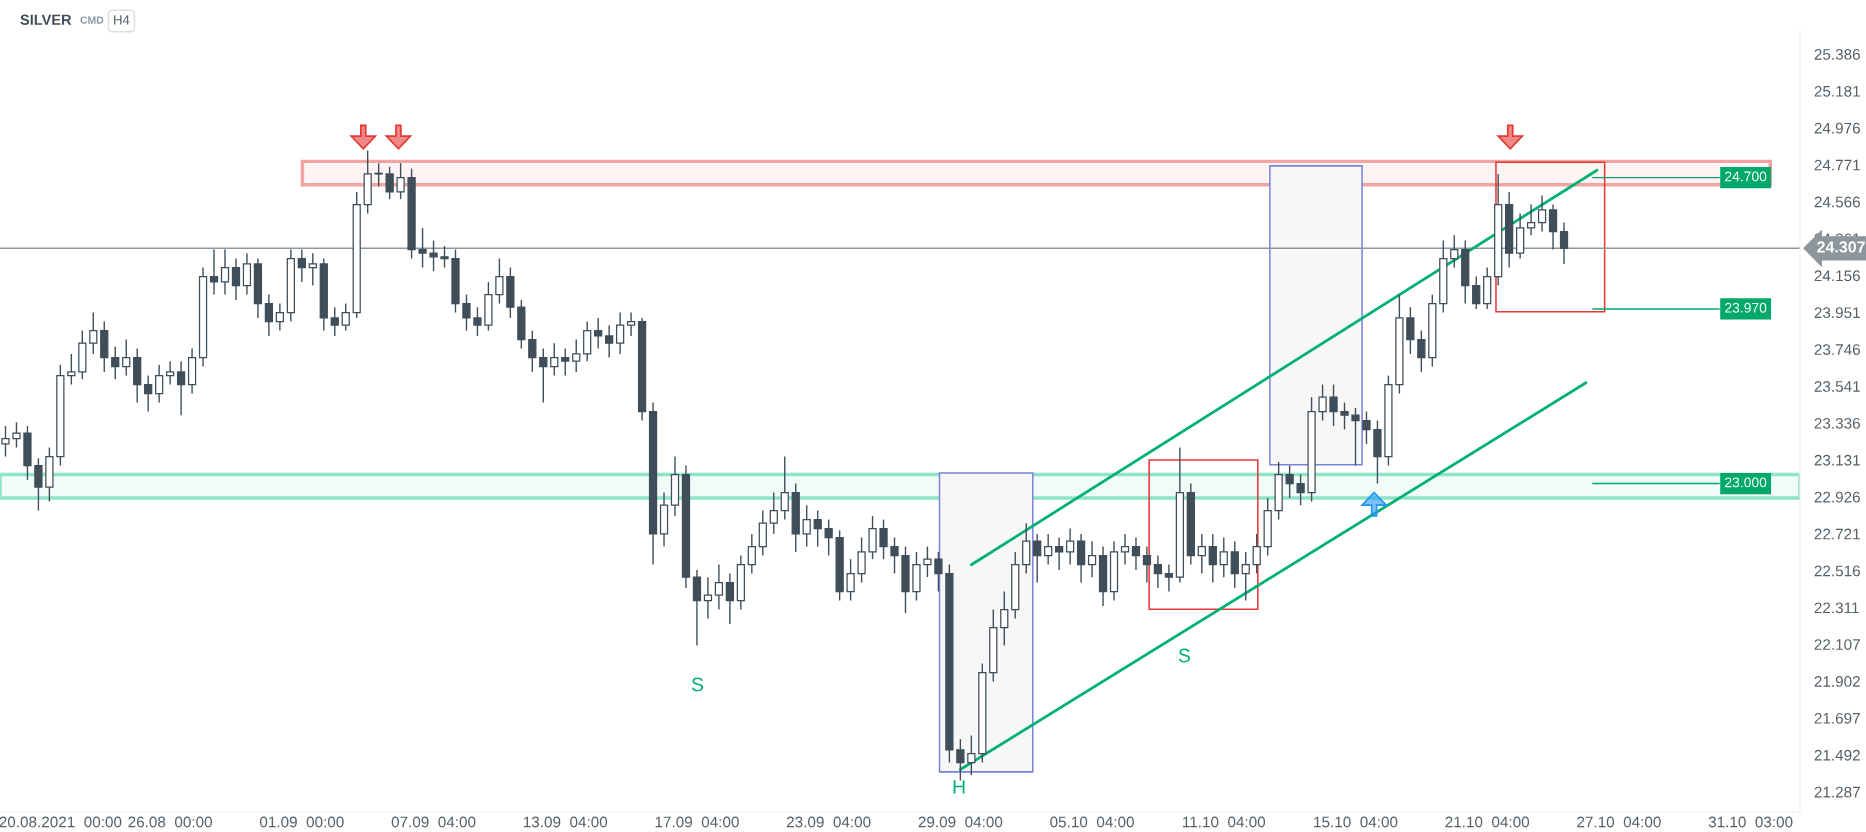 The image size is (1866, 832). I want to click on x-tick-label: 07.09 04:00, so click(433, 822).